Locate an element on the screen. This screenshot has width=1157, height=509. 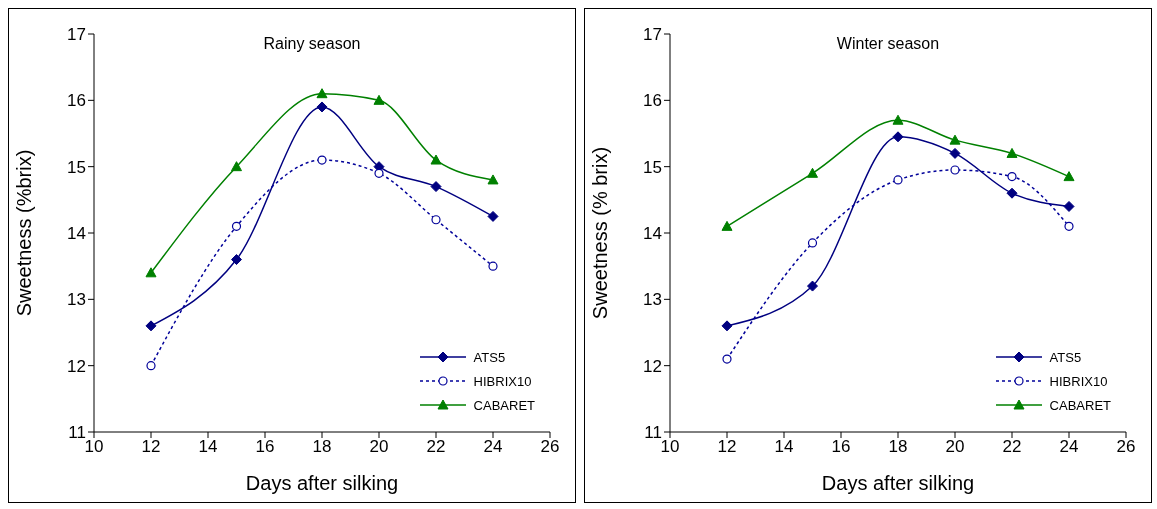
chart-title: Winter season is located at coordinates (888, 43).